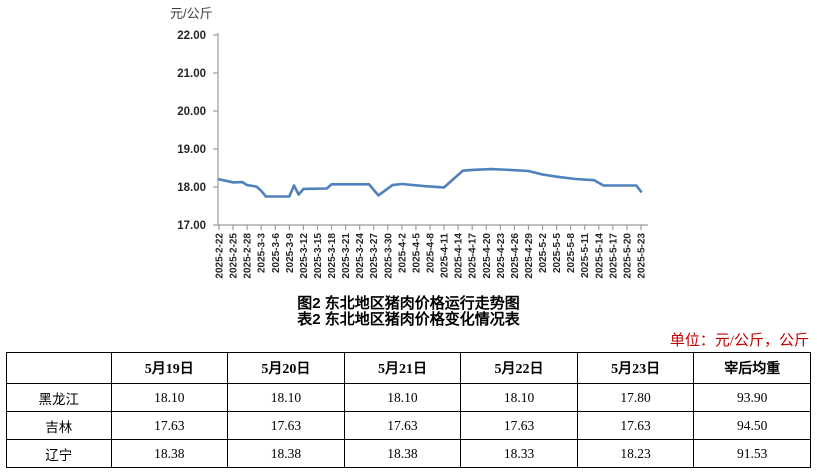 The width and height of the screenshot is (817, 473). What do you see at coordinates (408, 319) in the screenshot?
I see `table-title: 表2 东北地区猪肉价格变化情况表` at bounding box center [408, 319].